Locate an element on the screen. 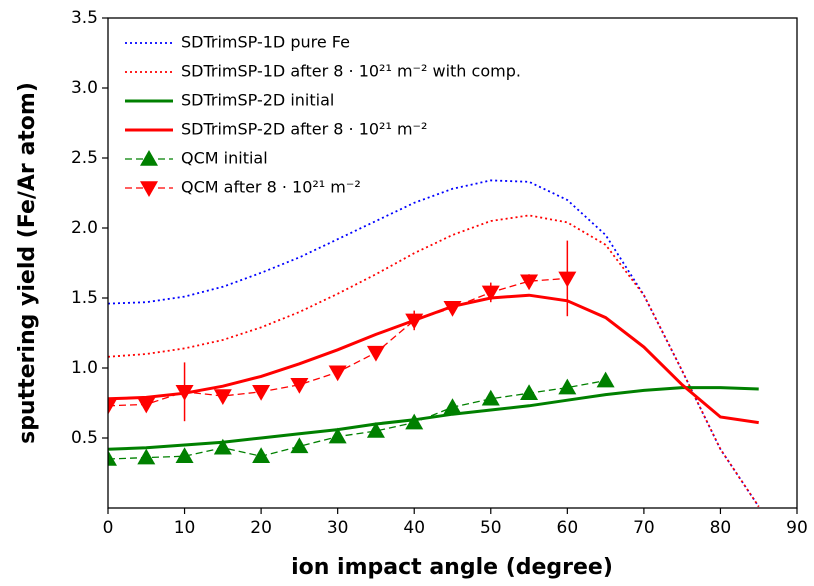 This screenshot has width=814, height=586. y-tick-label: 1.5 is located at coordinates (84, 298).